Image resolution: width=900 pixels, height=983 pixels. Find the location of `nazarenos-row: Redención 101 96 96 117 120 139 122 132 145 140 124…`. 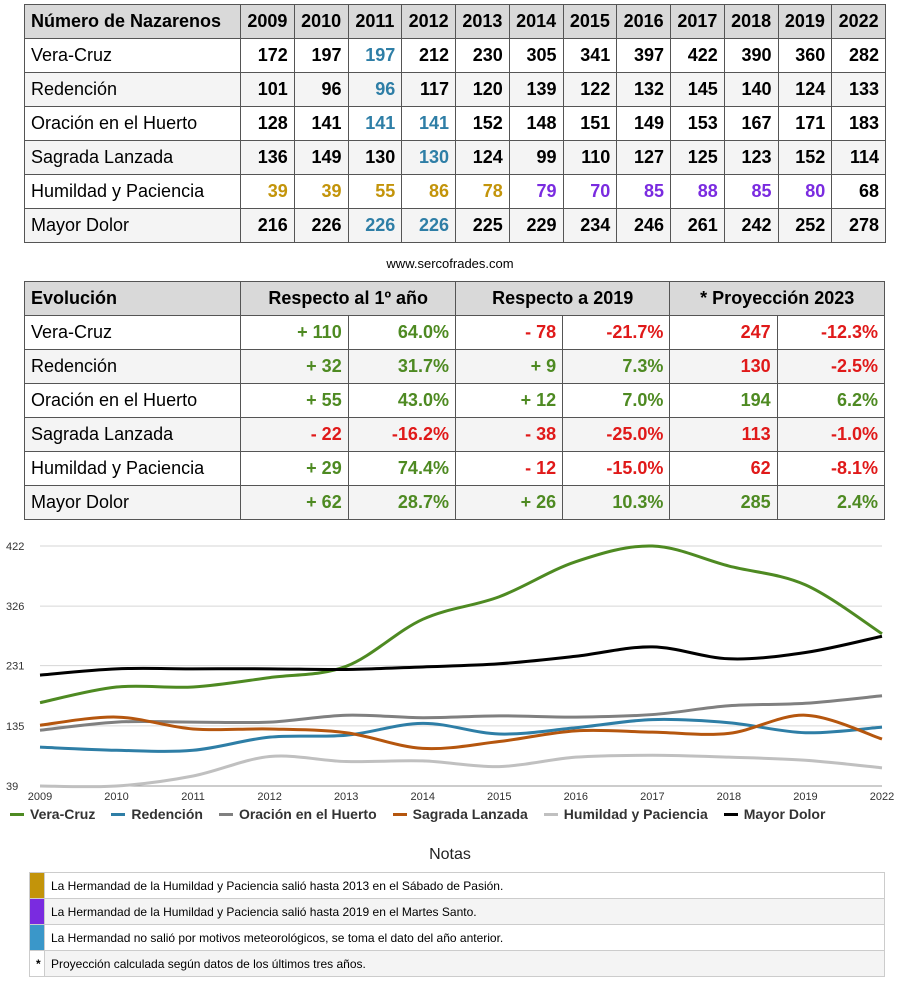

nazarenos-row: Redención 101 96 96 117 120 139 122 132 145 140 124… is located at coordinates (455, 89).